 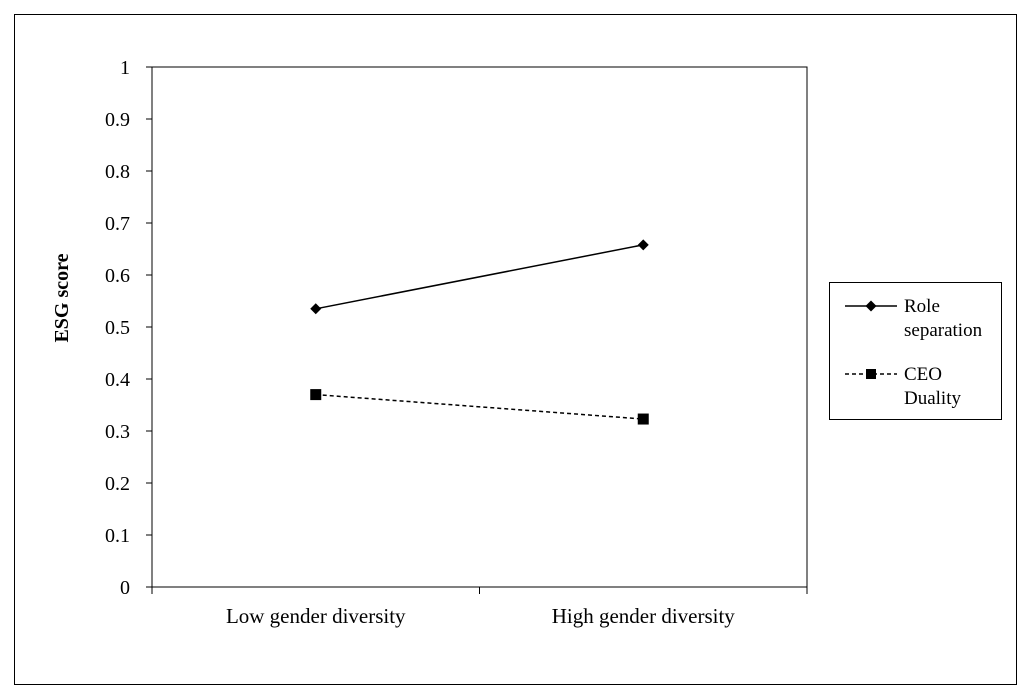 What do you see at coordinates (117, 328) in the screenshot?
I see `y-tick-label-5: 0.5` at bounding box center [117, 328].